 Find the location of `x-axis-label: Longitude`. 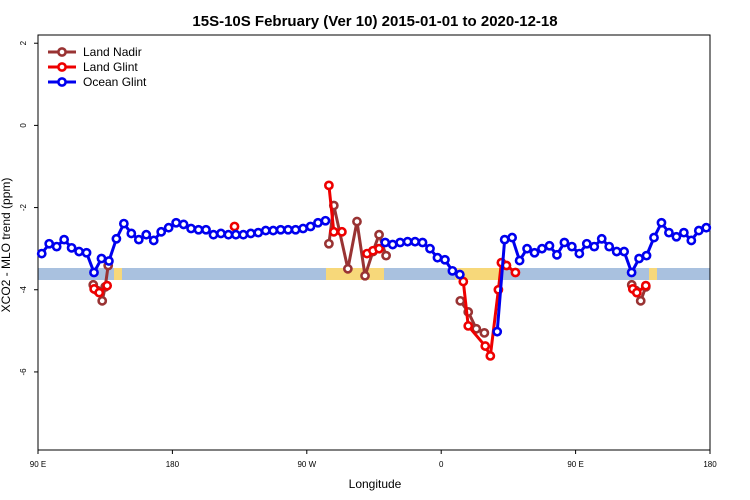

x-axis-label: Longitude is located at coordinates (375, 484).